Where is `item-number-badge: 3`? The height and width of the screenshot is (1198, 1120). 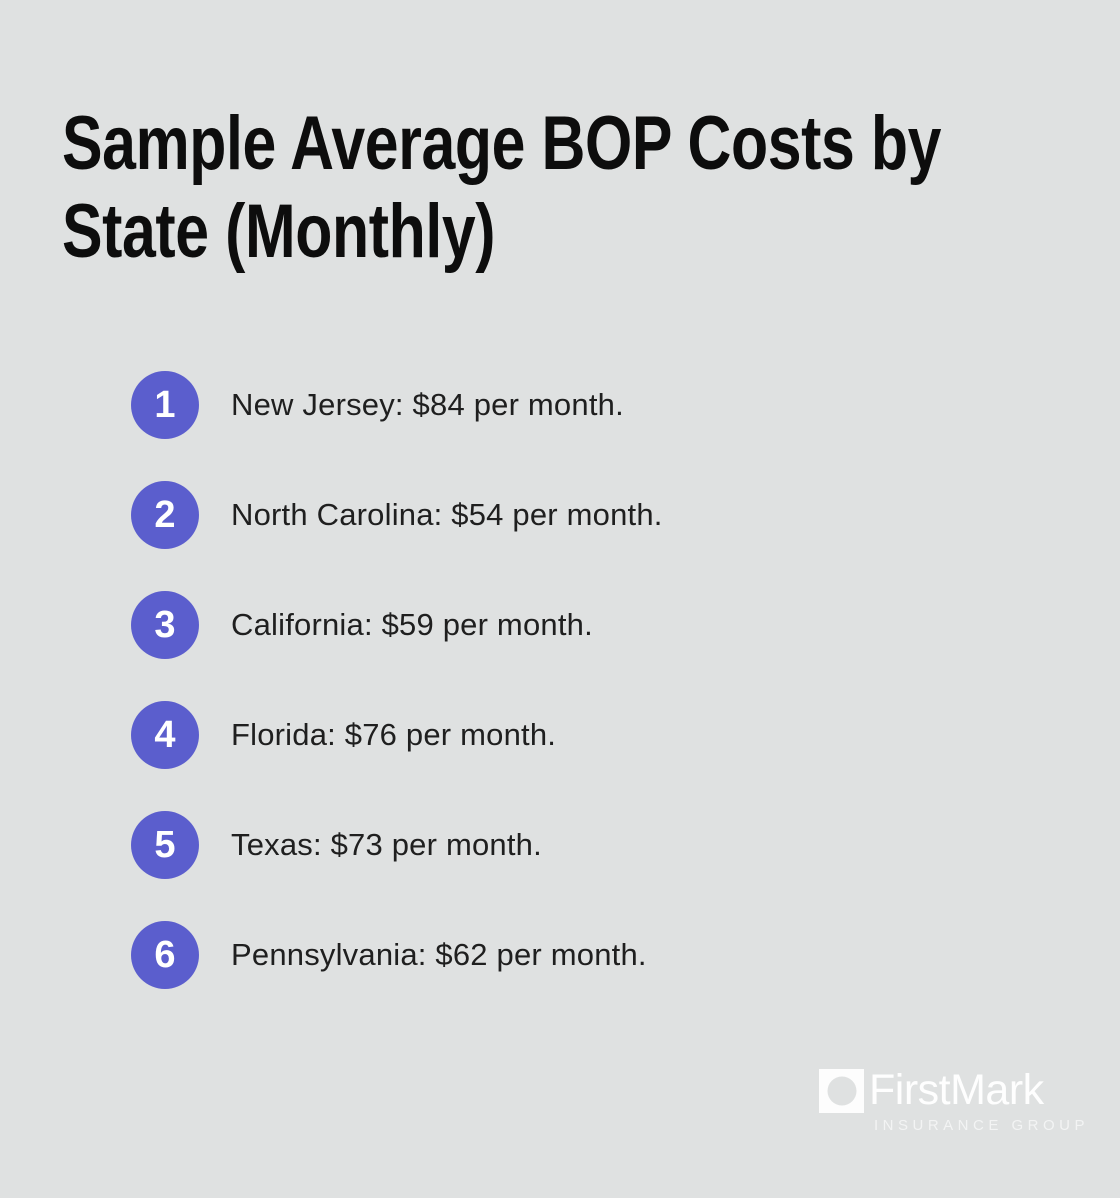 item-number-badge: 3 is located at coordinates (165, 625).